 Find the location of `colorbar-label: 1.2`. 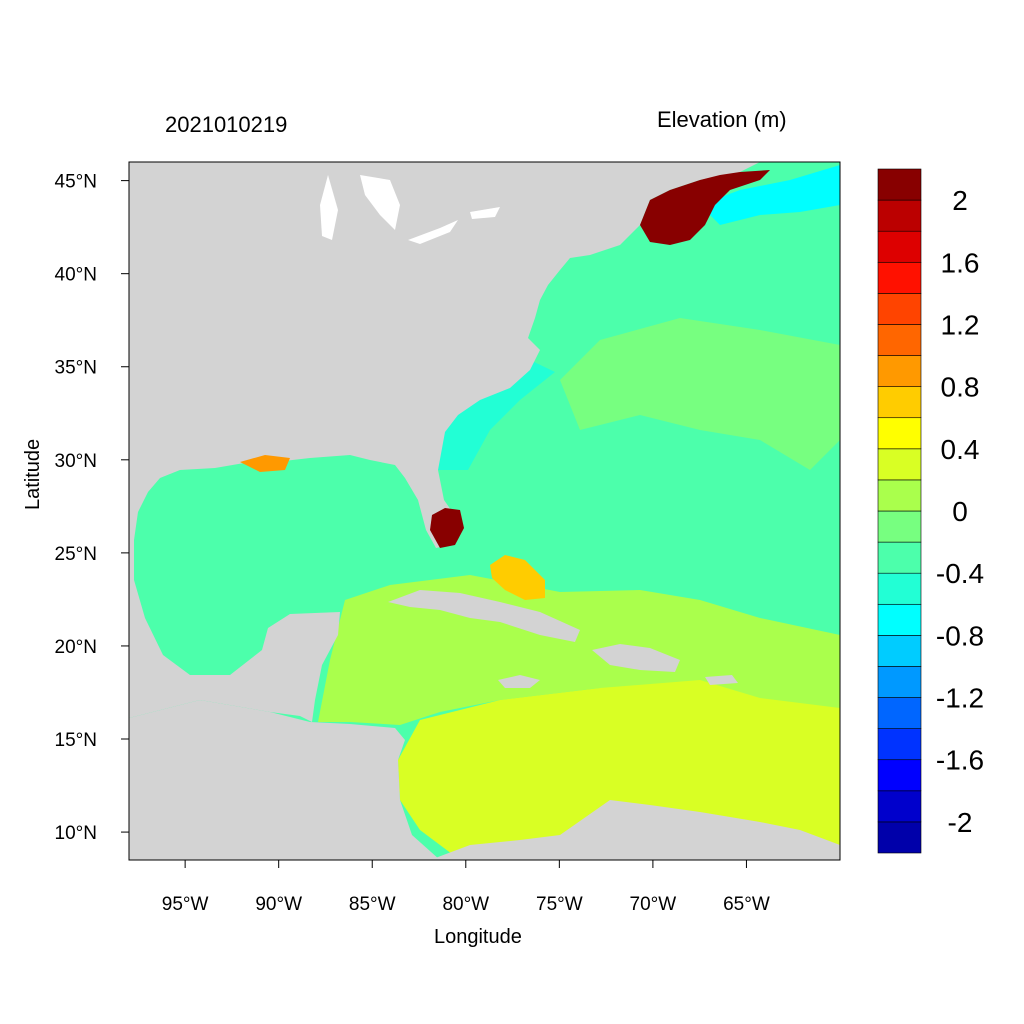

colorbar-label: 1.2 is located at coordinates (960, 324).